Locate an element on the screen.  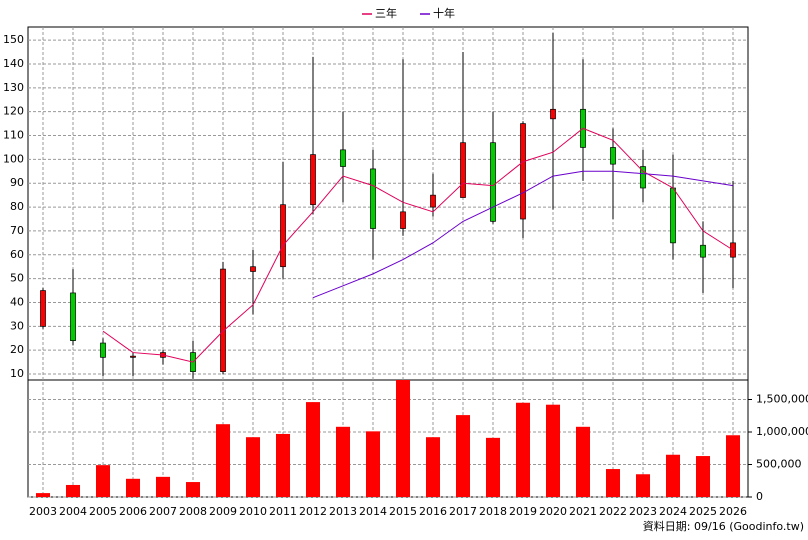
y-tick-label: 30 is located at coordinates (17, 325).